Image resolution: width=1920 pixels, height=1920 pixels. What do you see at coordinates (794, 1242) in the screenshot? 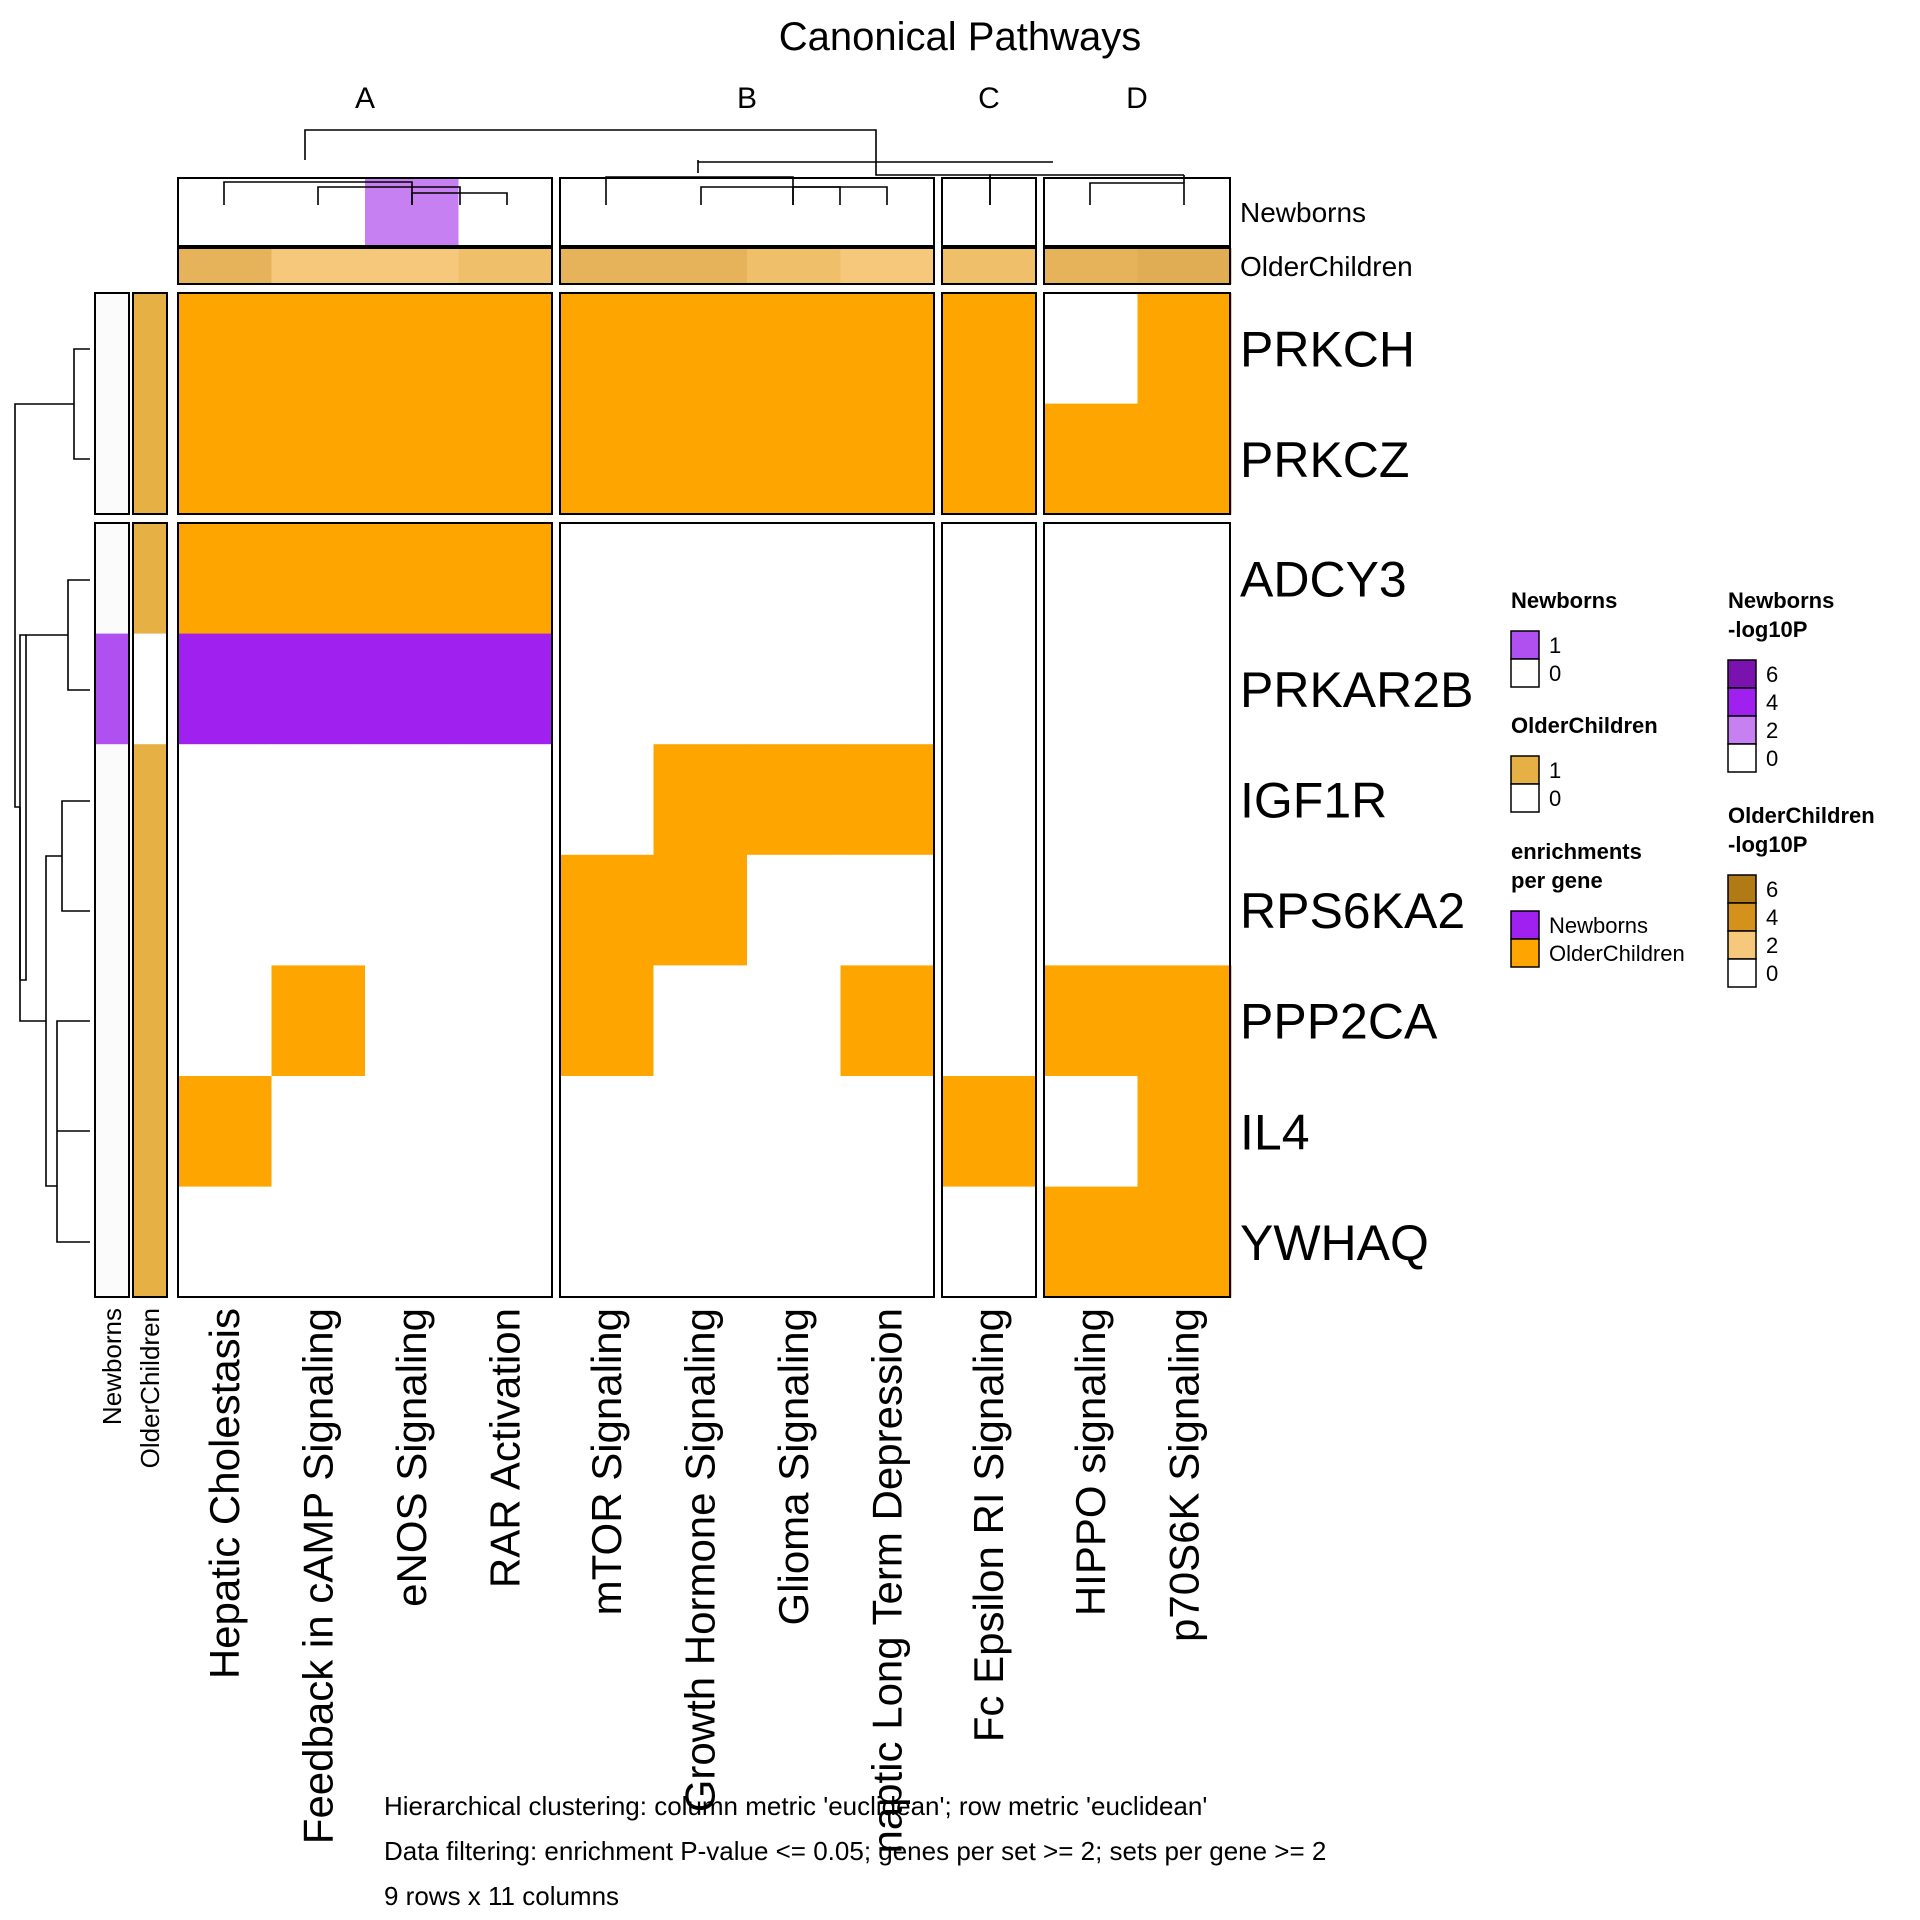
I see `cell-ywhaq-glioma-signaling` at bounding box center [794, 1242].